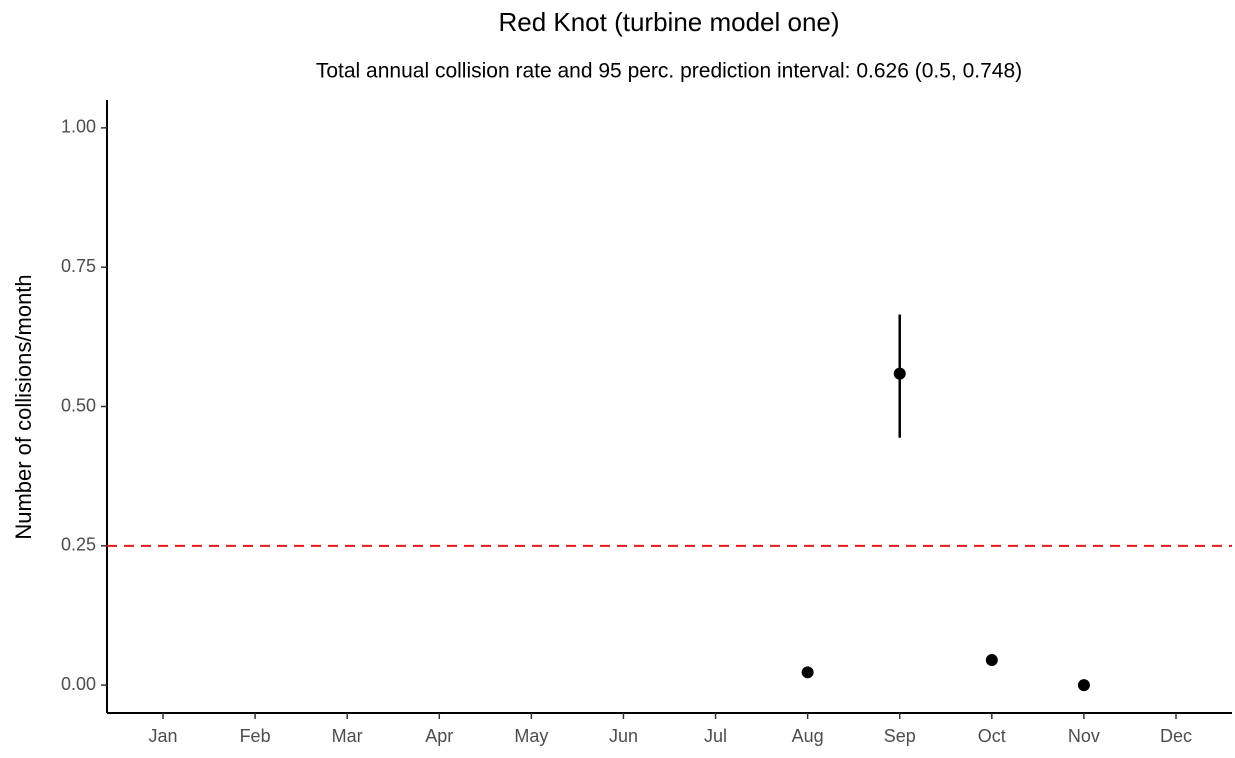 This screenshot has width=1235, height=758. I want to click on y-tick-label: 0.50, so click(78, 405).